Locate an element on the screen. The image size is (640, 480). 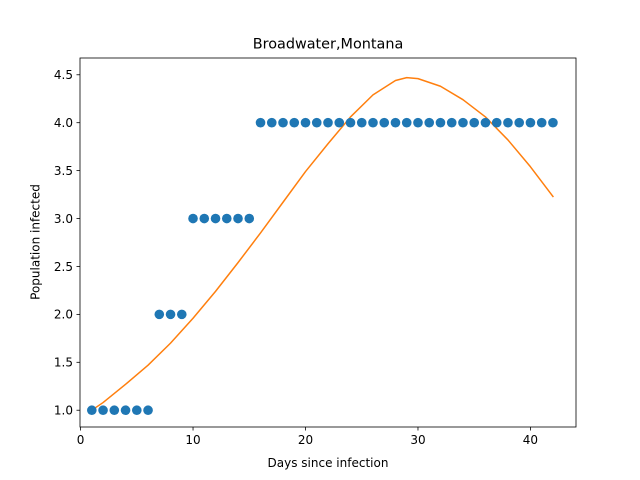
x-tick-label: 0 is located at coordinates (81, 440).